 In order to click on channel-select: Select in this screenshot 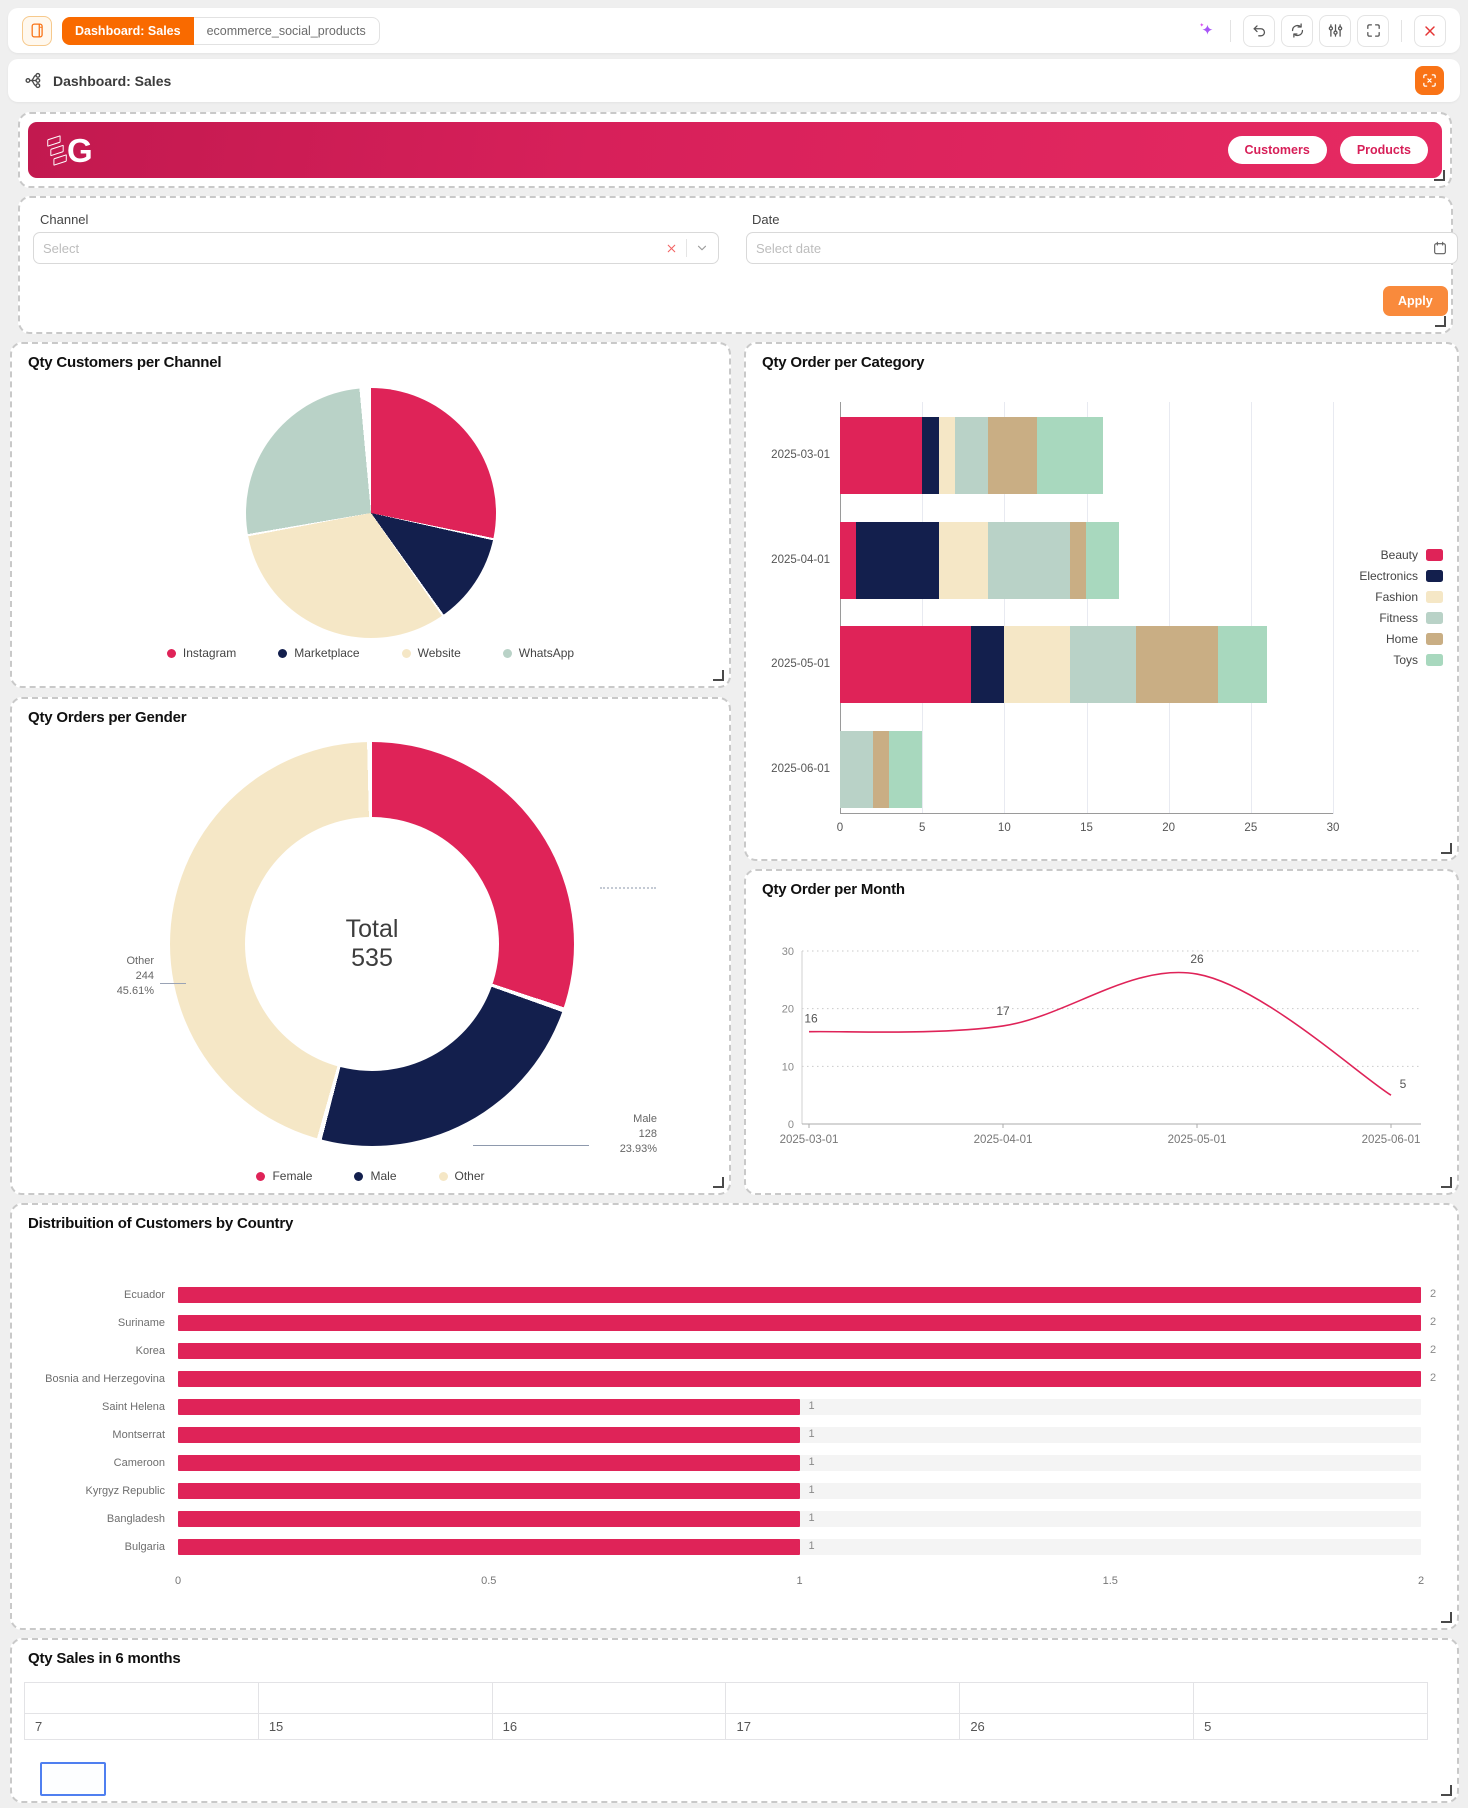, I will do `click(376, 248)`.